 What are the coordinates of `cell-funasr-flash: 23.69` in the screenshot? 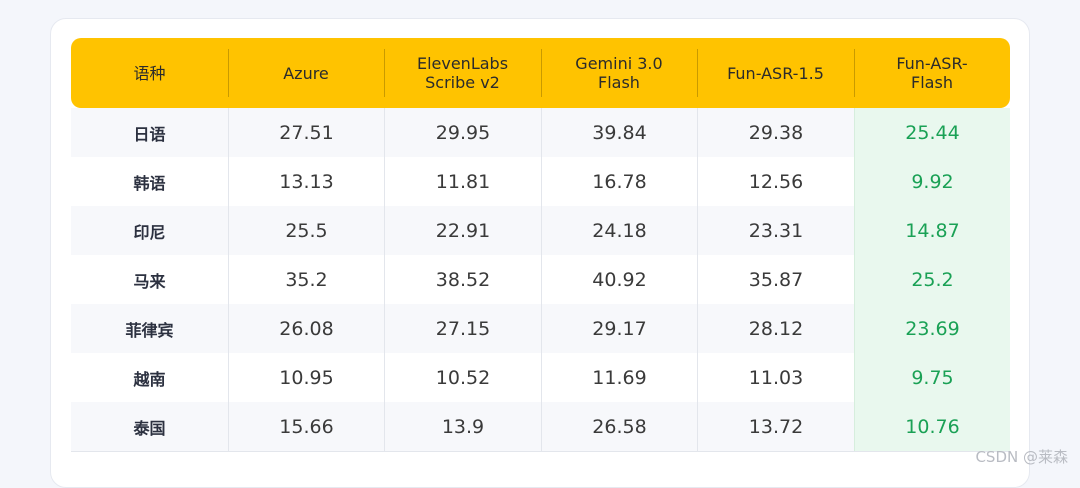 It's located at (932, 328).